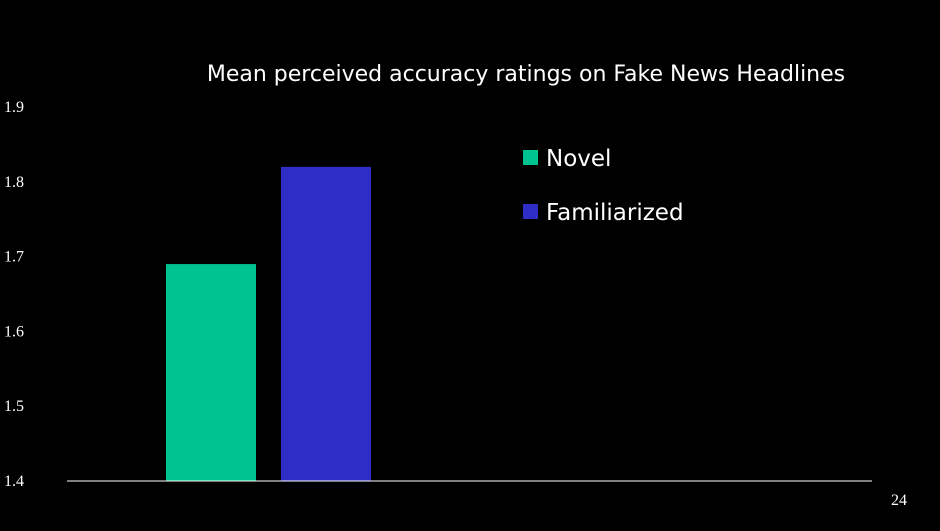  Describe the element at coordinates (14, 182) in the screenshot. I see `y-tick-label: 1.8` at that location.